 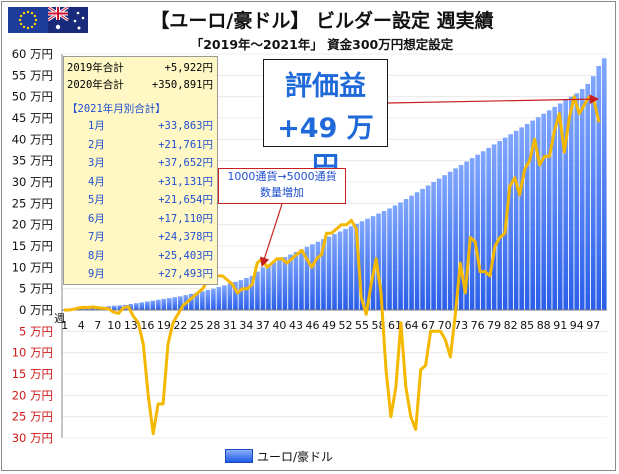 What do you see at coordinates (81, 325) in the screenshot?
I see `x-tick-label: 4` at bounding box center [81, 325].